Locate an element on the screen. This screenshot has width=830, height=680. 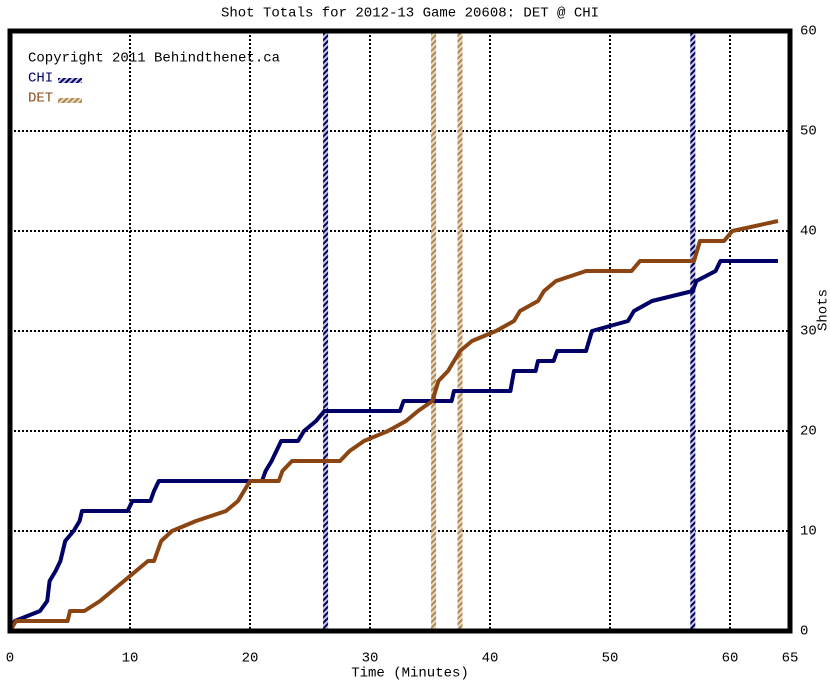
y-tick-label: 0 is located at coordinates (804, 632).